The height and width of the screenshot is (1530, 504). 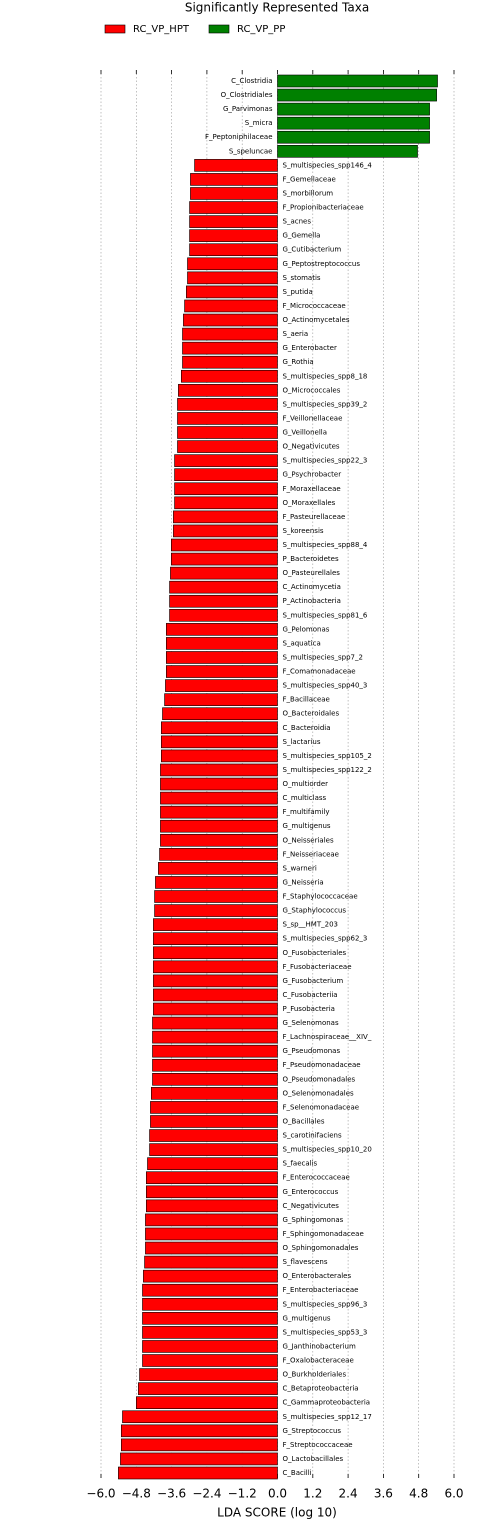 I want to click on x-tick-label: −3.6, so click(x=171, y=1494).